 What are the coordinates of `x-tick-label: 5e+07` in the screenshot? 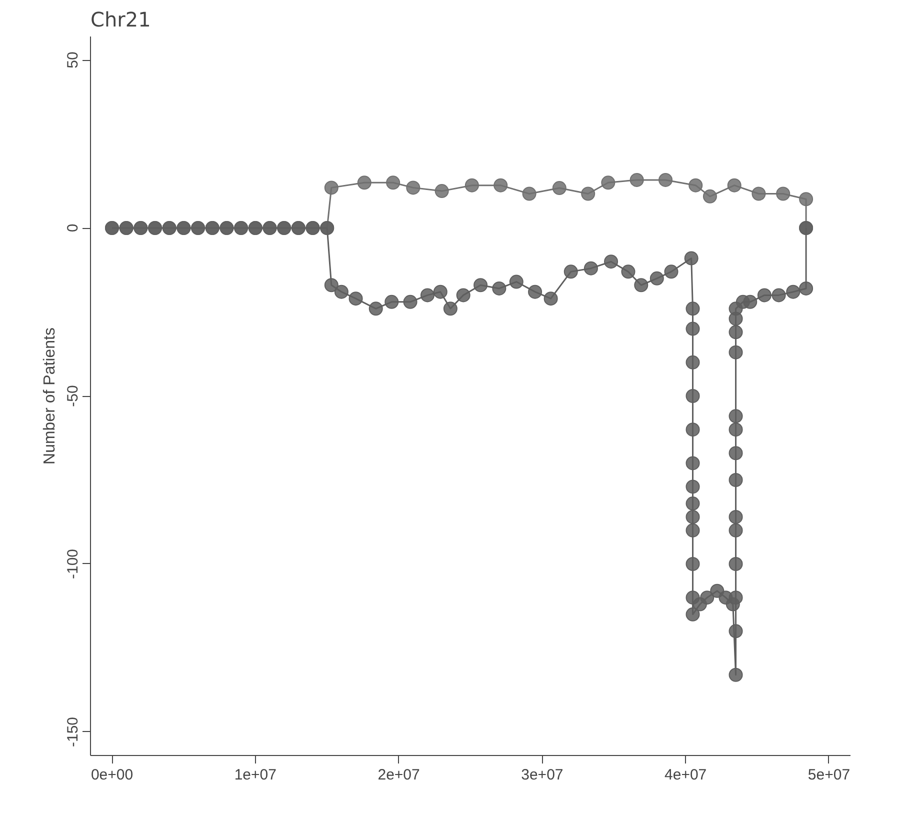 It's located at (829, 775).